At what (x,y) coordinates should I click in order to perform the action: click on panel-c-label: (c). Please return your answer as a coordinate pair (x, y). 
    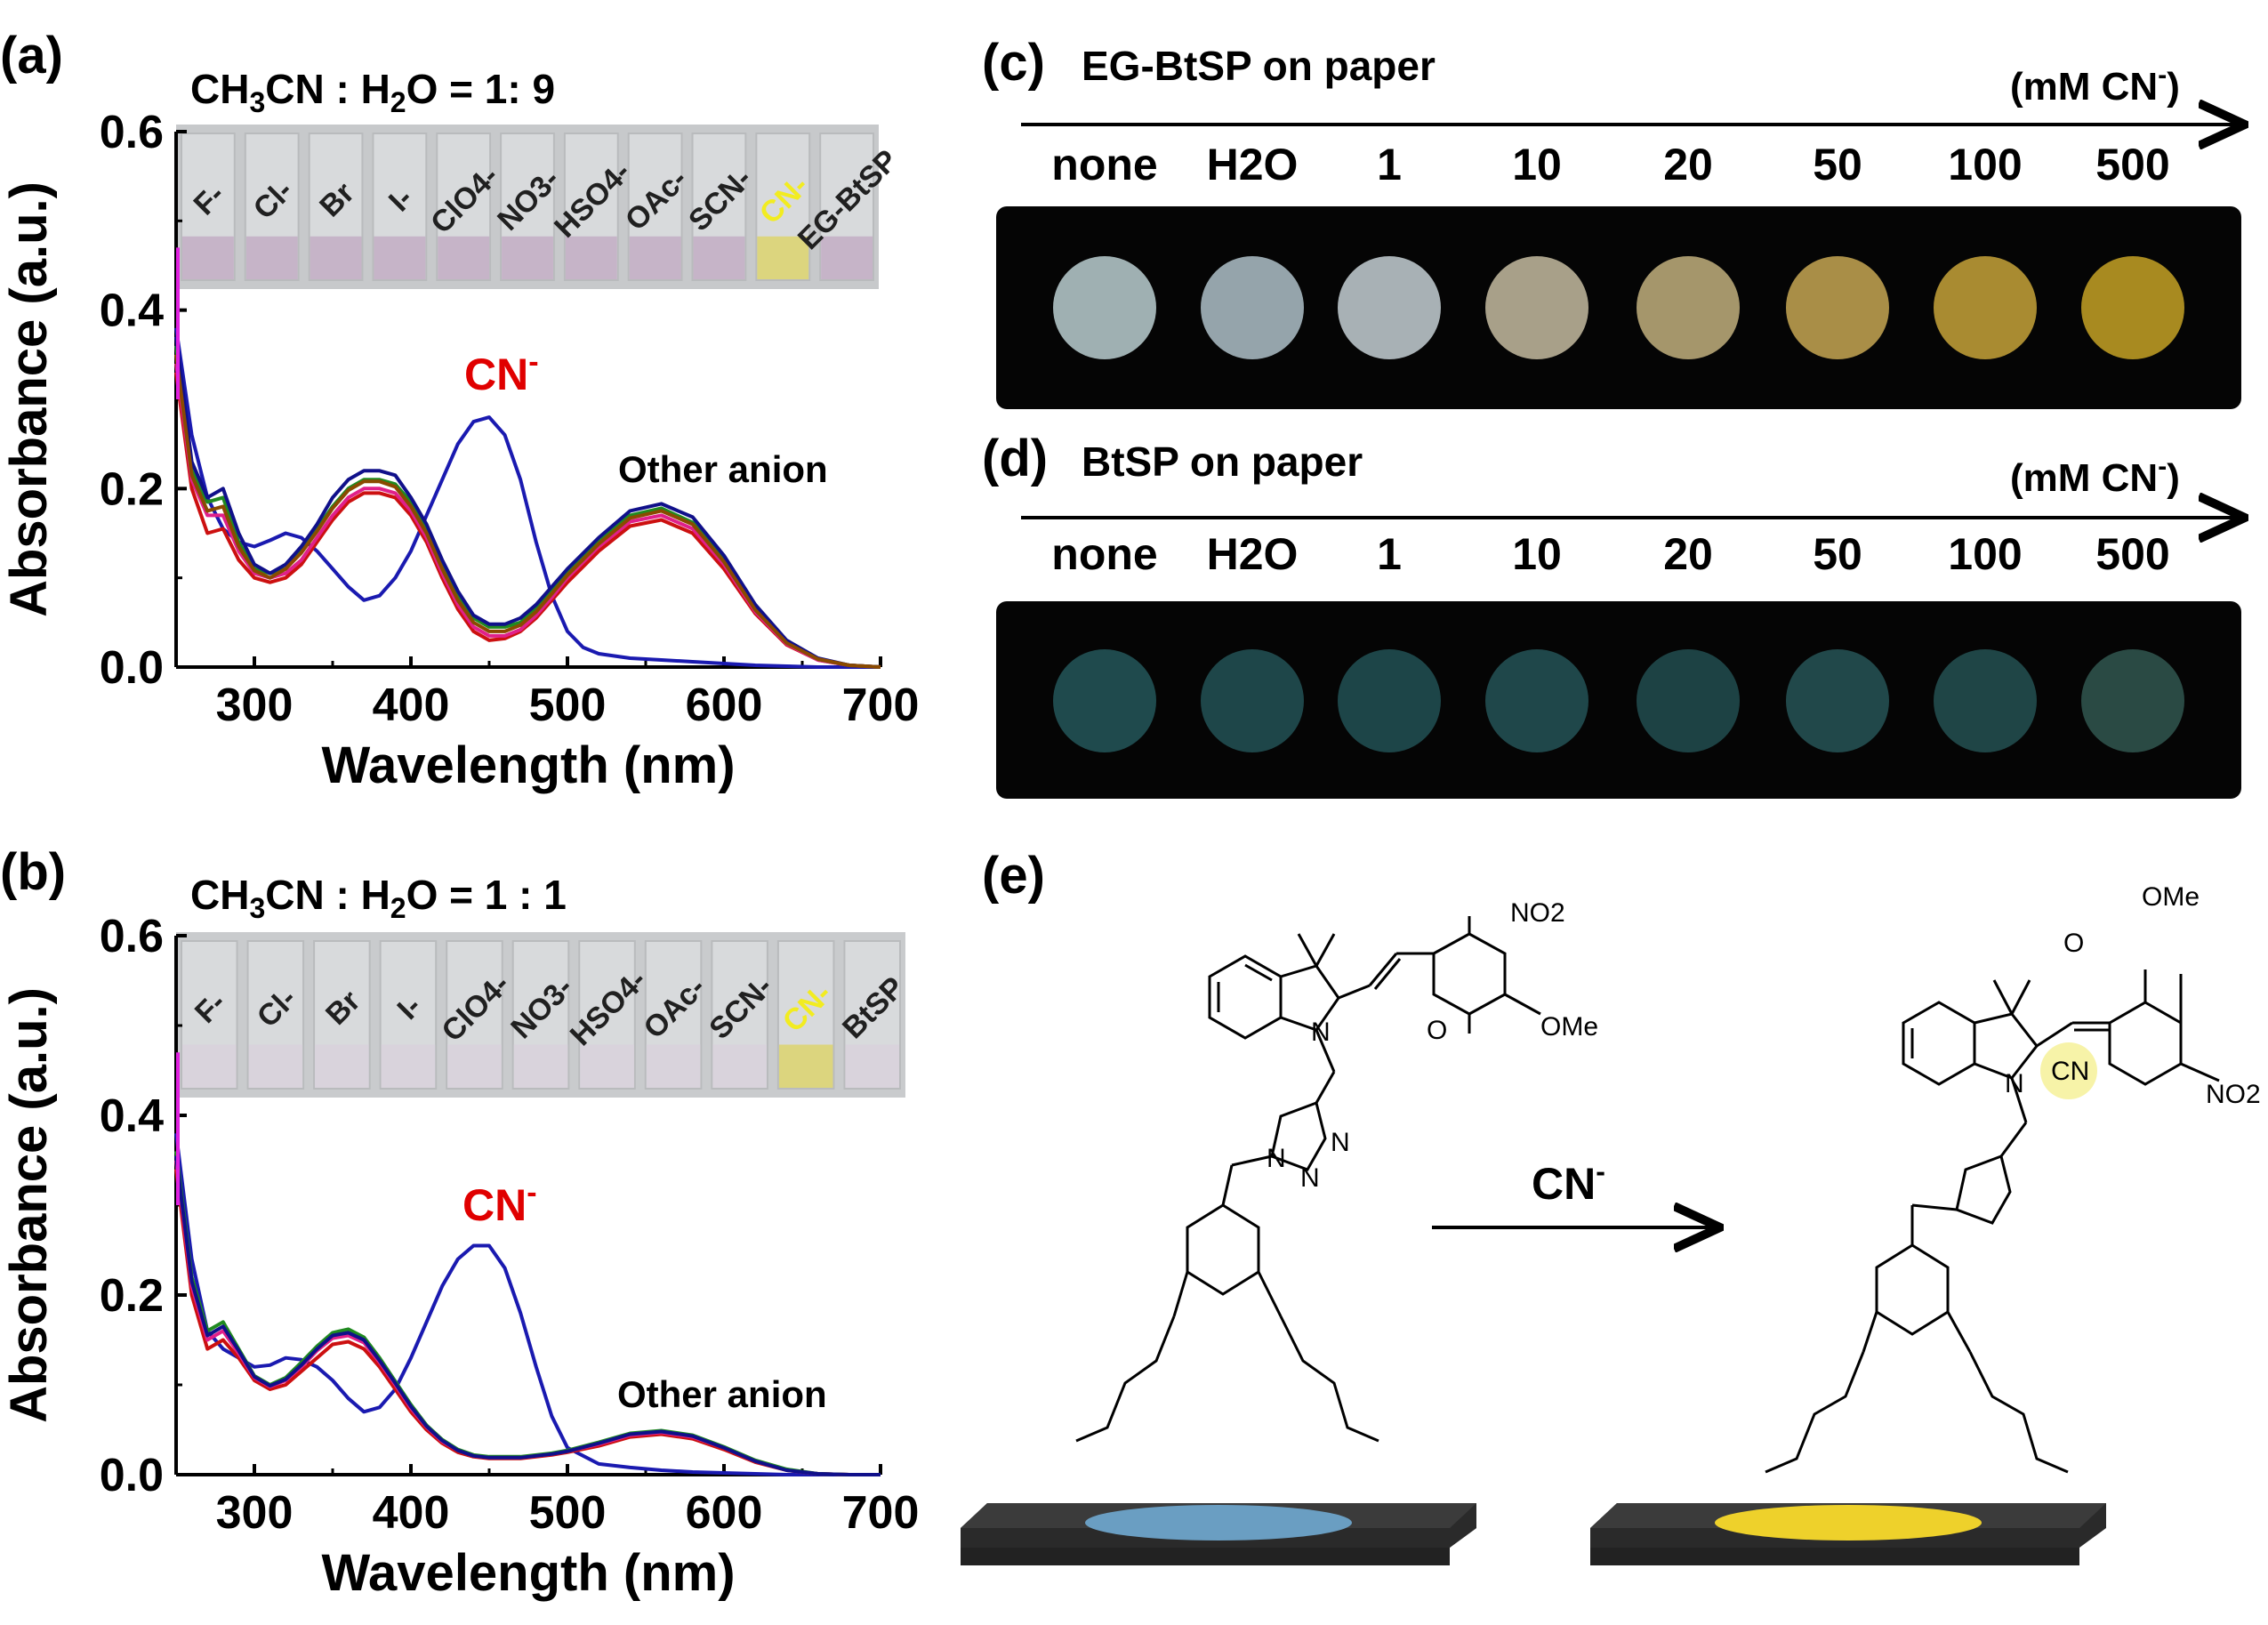
    Looking at the image, I should click on (1013, 63).